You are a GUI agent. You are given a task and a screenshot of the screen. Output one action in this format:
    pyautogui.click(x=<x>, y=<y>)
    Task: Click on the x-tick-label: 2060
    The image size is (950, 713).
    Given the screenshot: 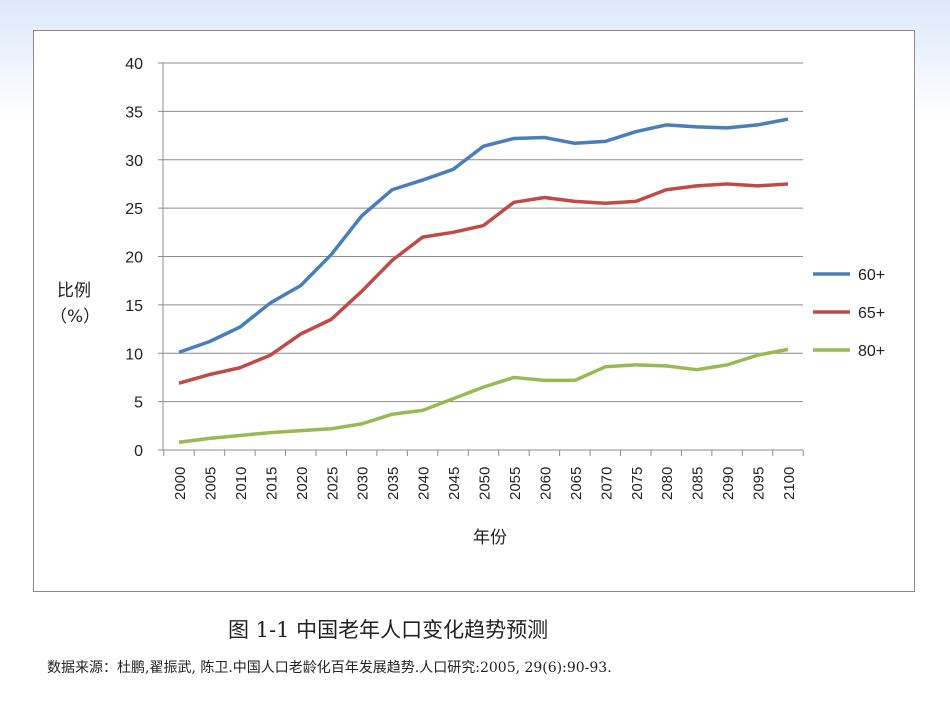 What is the action you would take?
    pyautogui.click(x=545, y=483)
    